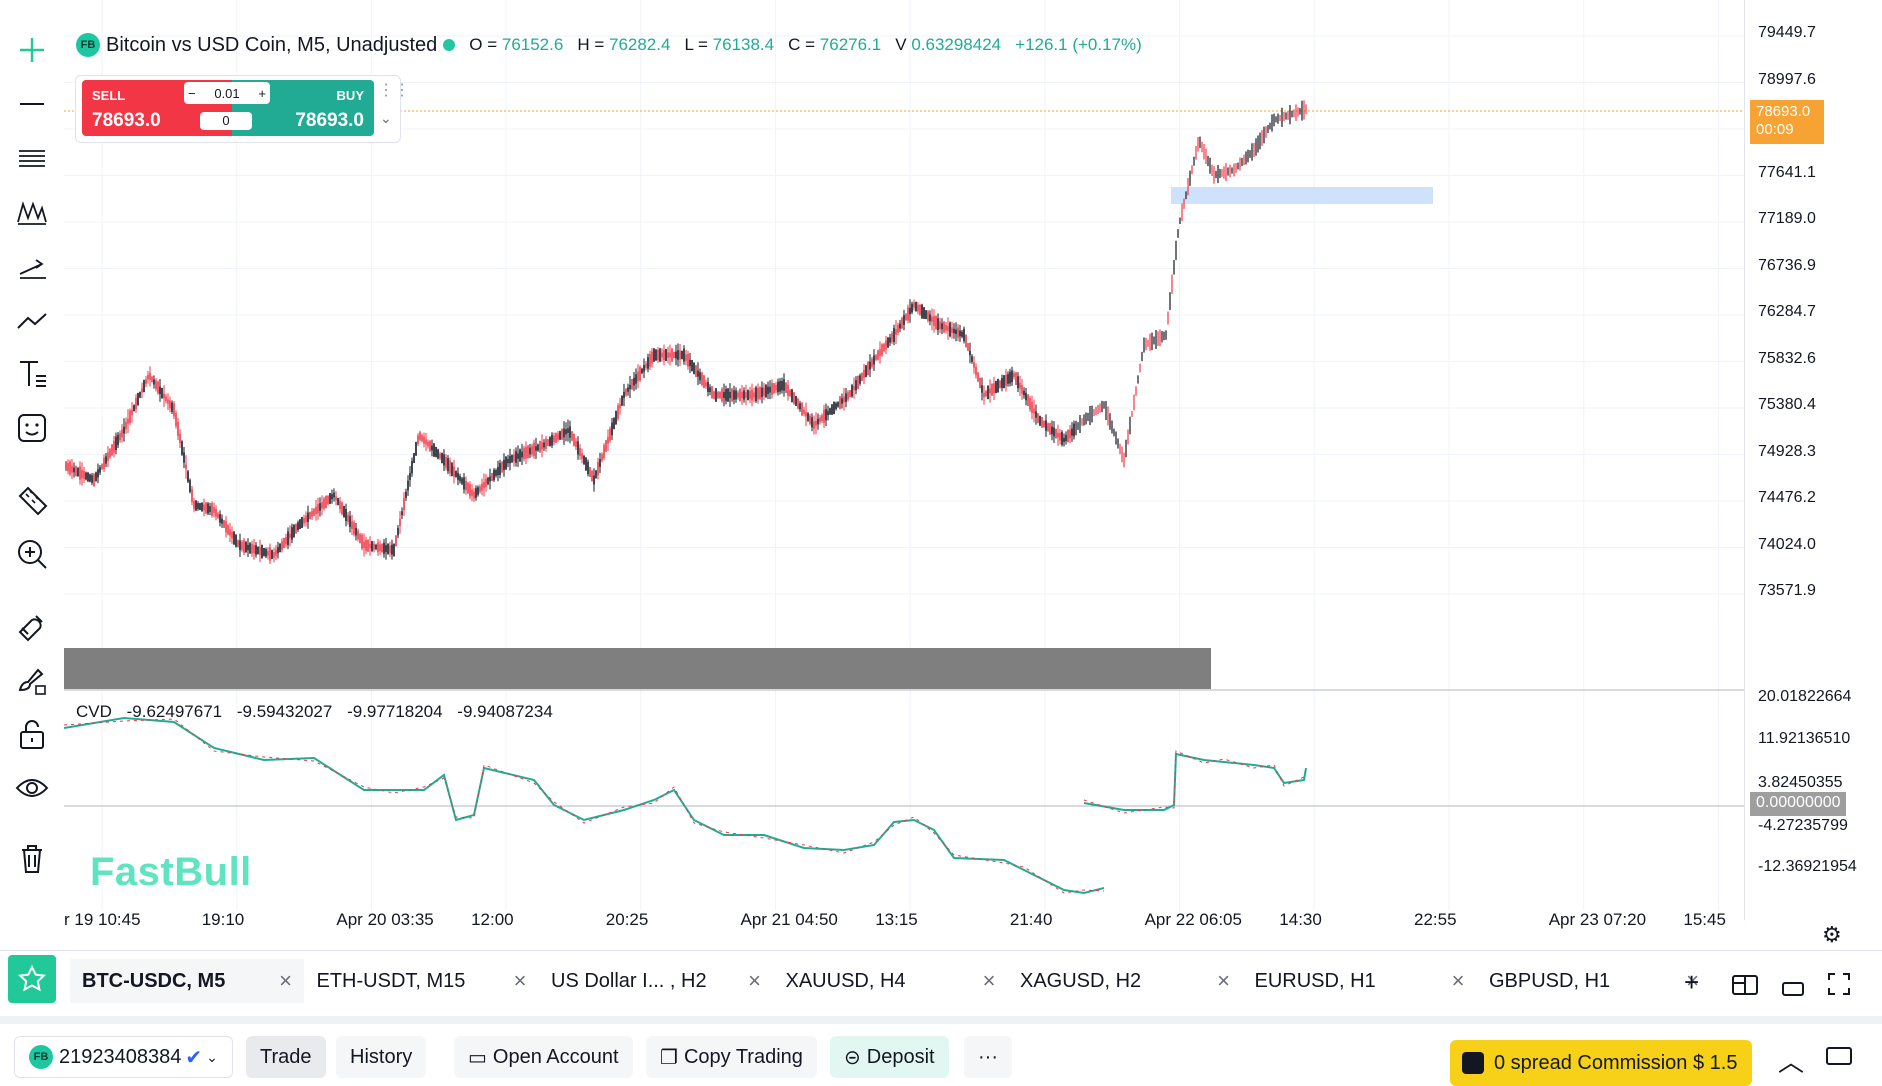  What do you see at coordinates (835, 44) in the screenshot?
I see `ohlc-close: C = 76276.1` at bounding box center [835, 44].